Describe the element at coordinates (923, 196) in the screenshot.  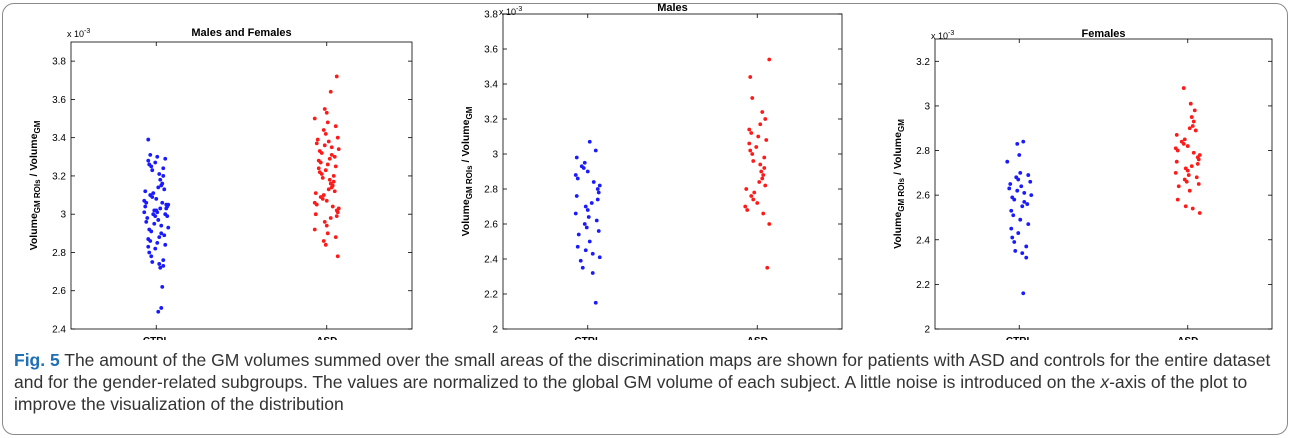
I see `y-tick-label: 2.6` at that location.